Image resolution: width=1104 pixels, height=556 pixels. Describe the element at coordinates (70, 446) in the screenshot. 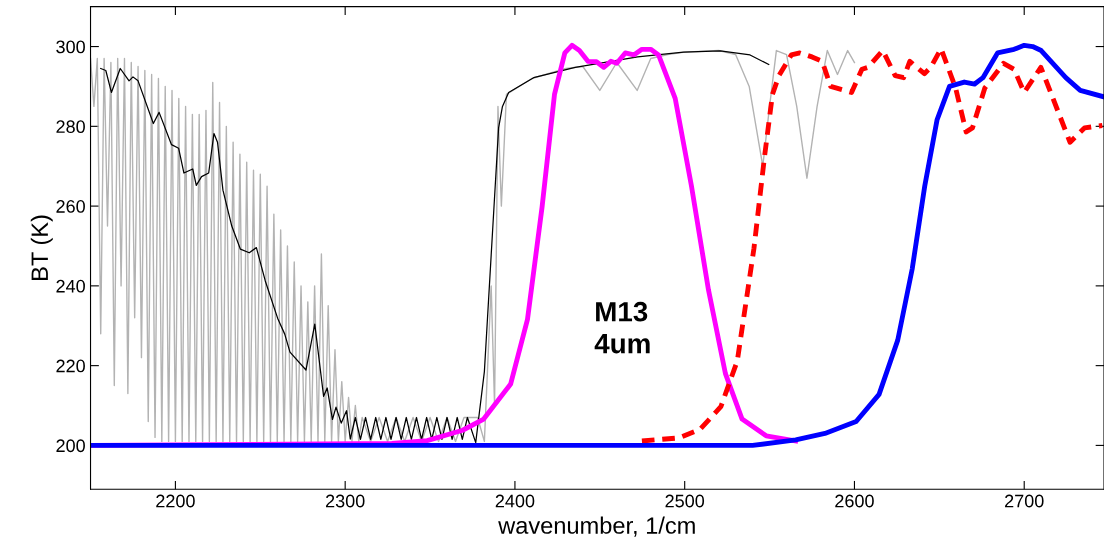

I see `y-tick-label: 200` at that location.